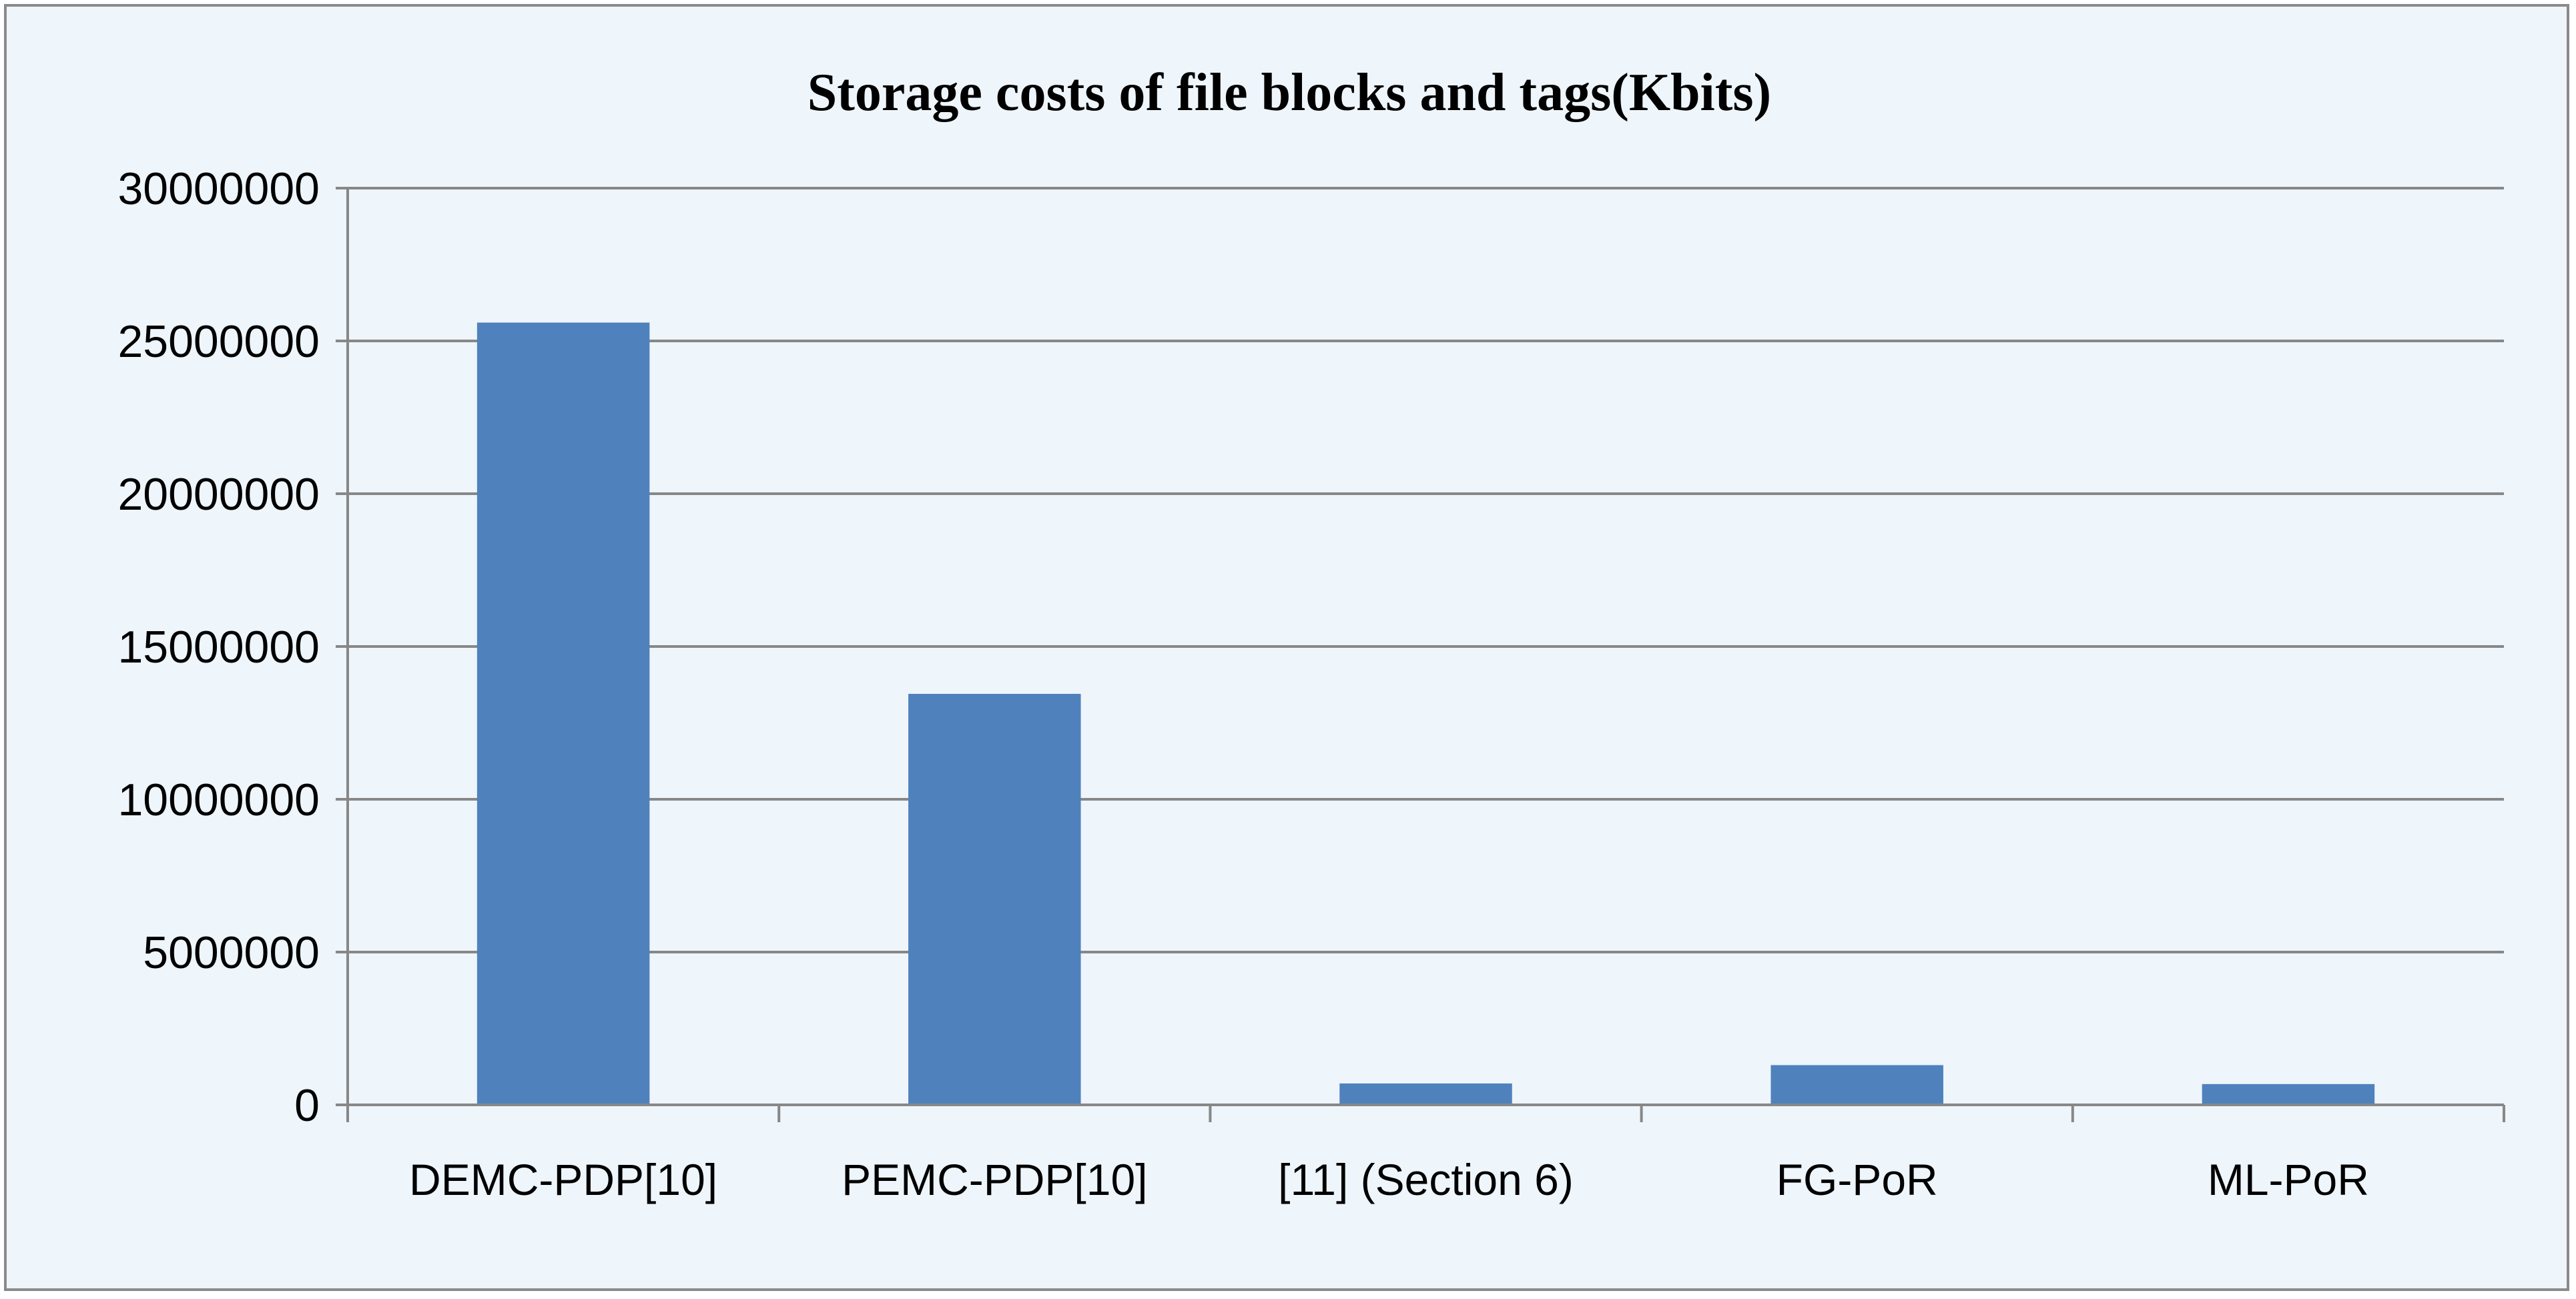 This screenshot has width=2576, height=1299. What do you see at coordinates (218, 341) in the screenshot?
I see `y-tick-label: 25000000` at bounding box center [218, 341].